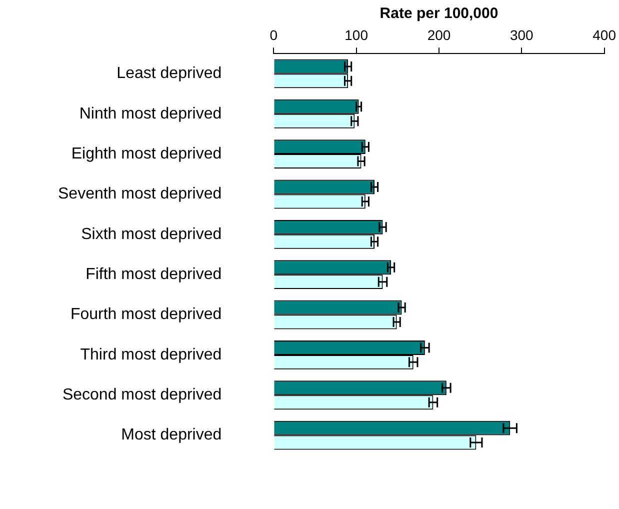 The width and height of the screenshot is (619, 509). Describe the element at coordinates (439, 13) in the screenshot. I see `x-axis-title: Rate per 100,000` at that location.